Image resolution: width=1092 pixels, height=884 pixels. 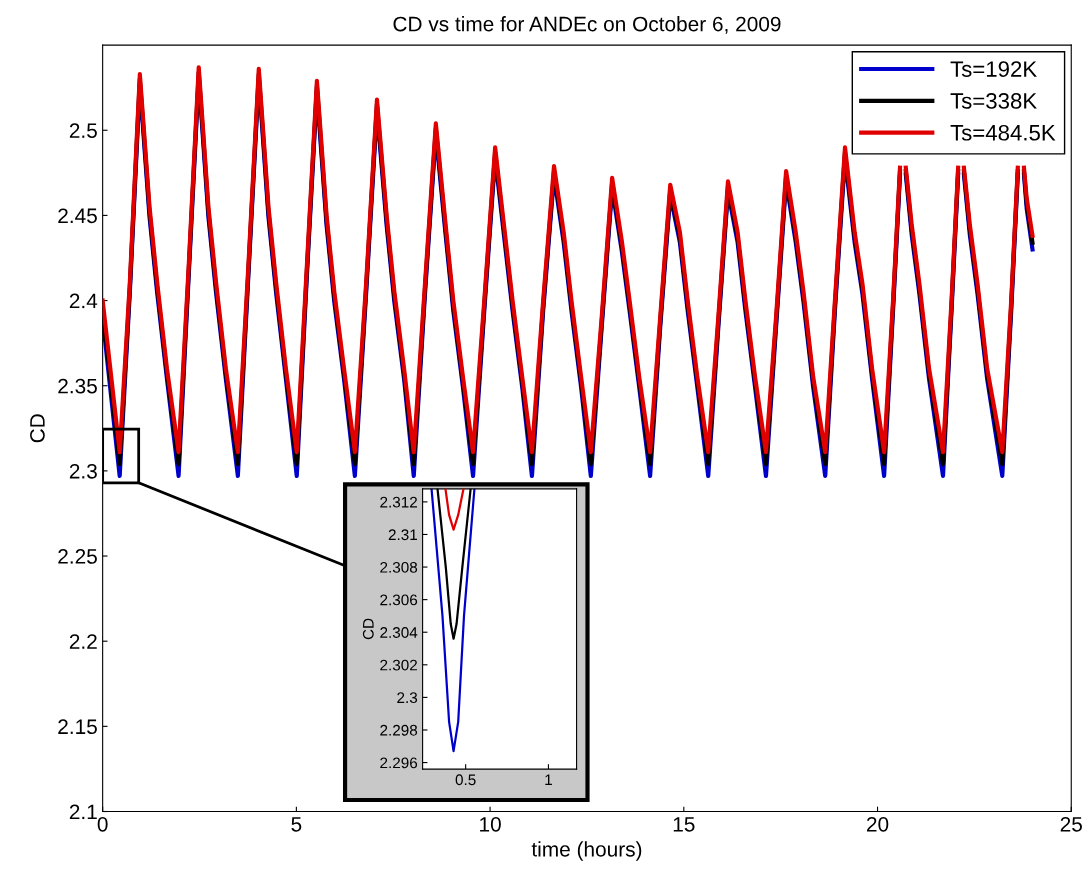 I want to click on y-tick-label: 2.35, so click(x=77, y=386).